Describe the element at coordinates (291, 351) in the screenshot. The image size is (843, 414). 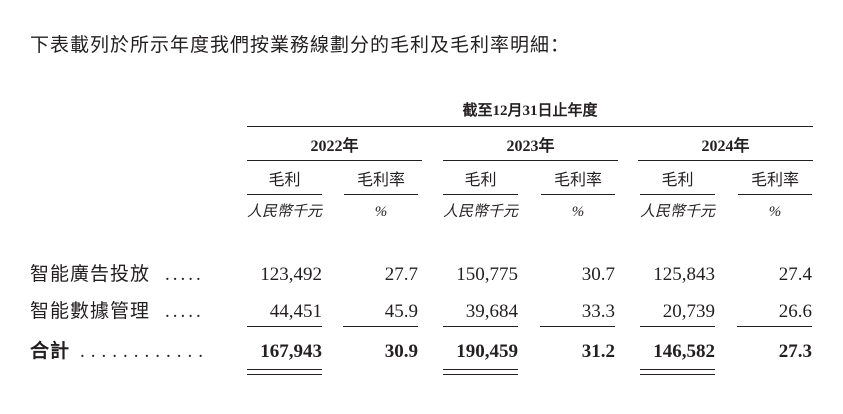
I see `cell: 167,943` at that location.